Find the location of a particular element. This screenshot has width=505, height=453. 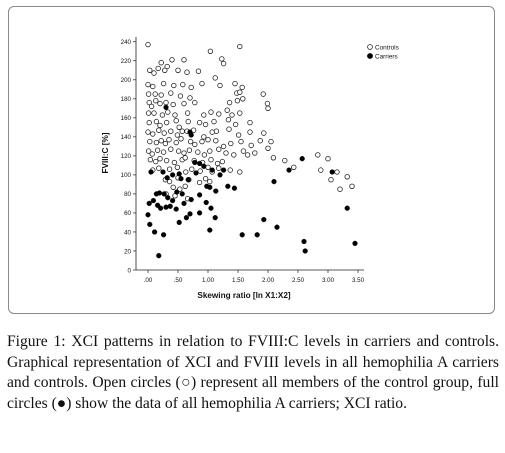

x-tick-label: 3.50 is located at coordinates (358, 280).